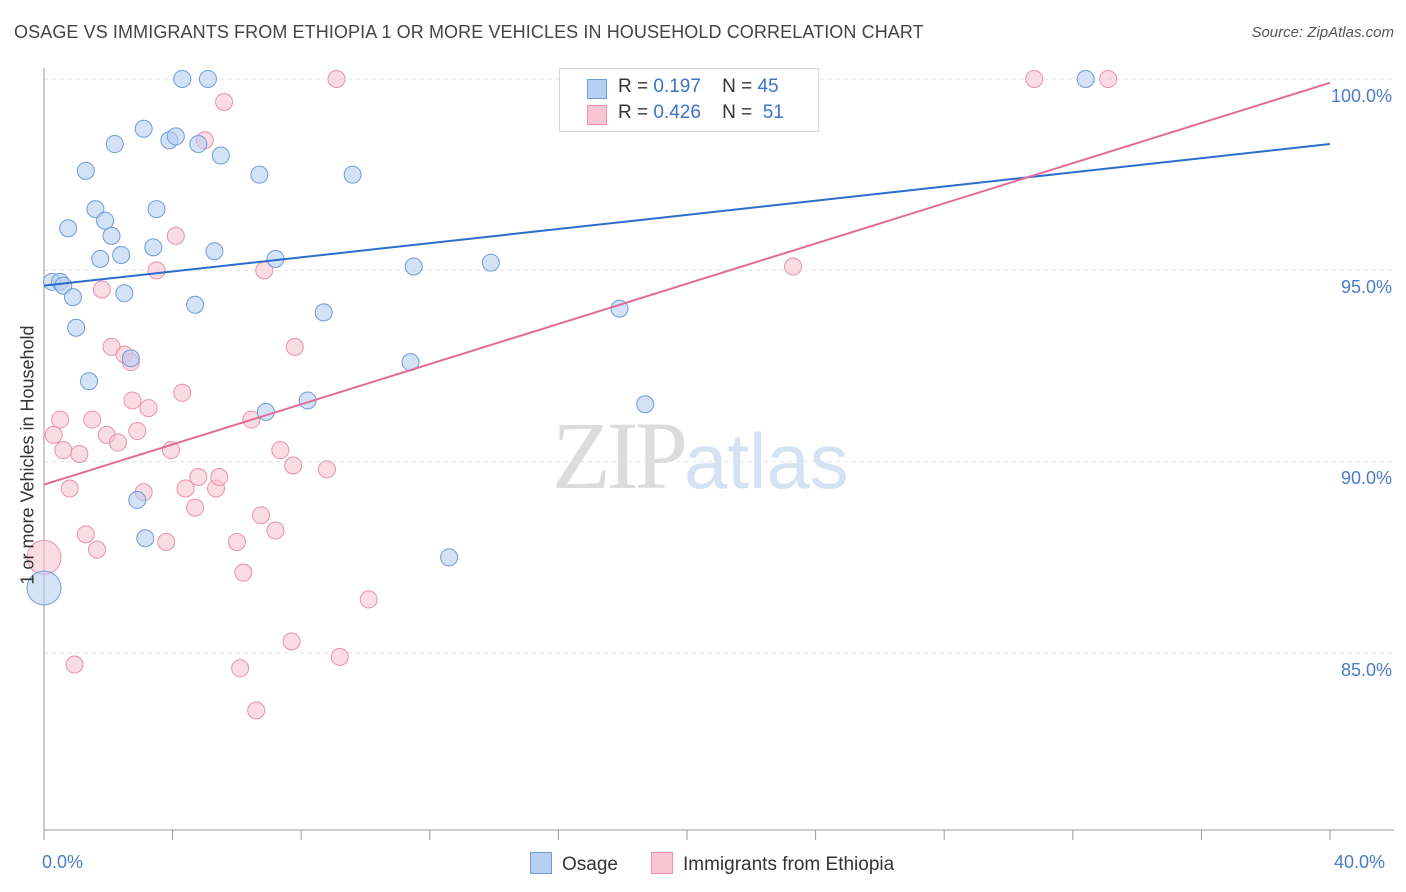  I want to click on ethiopia-n-label: N =, so click(737, 112).